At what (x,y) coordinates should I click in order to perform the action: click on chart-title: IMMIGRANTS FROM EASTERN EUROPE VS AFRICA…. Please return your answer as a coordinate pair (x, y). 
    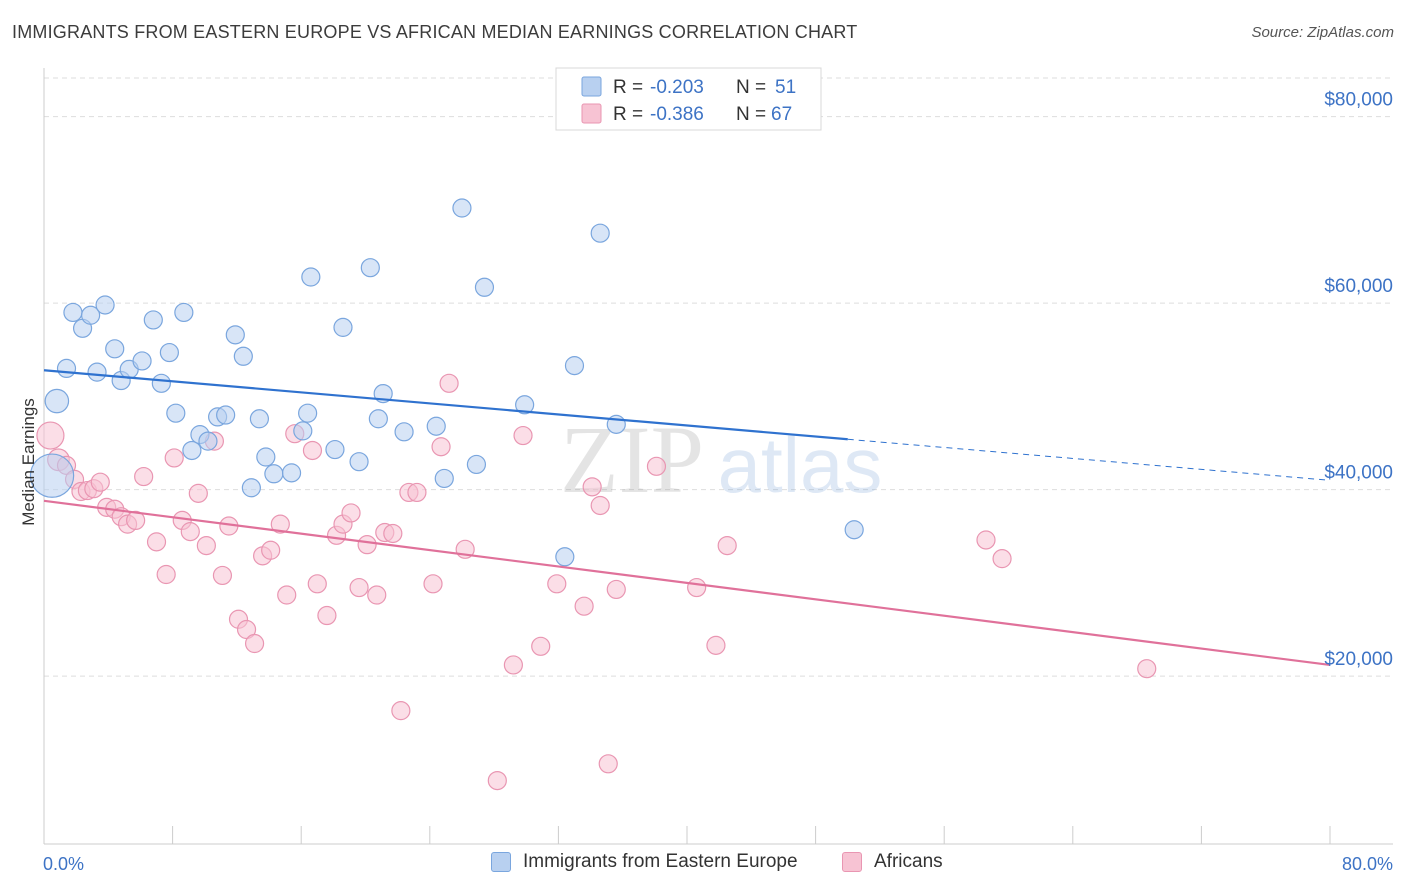
    Looking at the image, I should click on (435, 32).